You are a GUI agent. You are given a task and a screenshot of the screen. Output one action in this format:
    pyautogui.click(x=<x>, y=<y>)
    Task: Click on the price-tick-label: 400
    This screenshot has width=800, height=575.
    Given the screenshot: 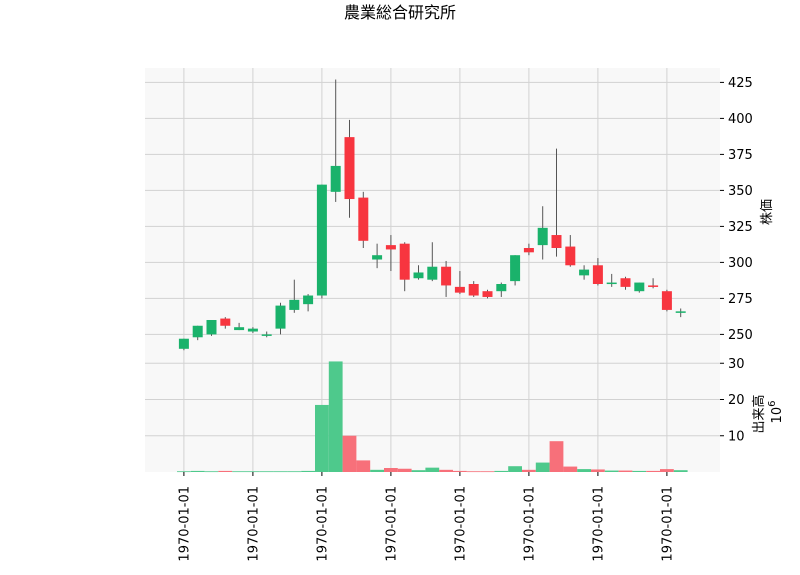 What is the action you would take?
    pyautogui.click(x=740, y=119)
    